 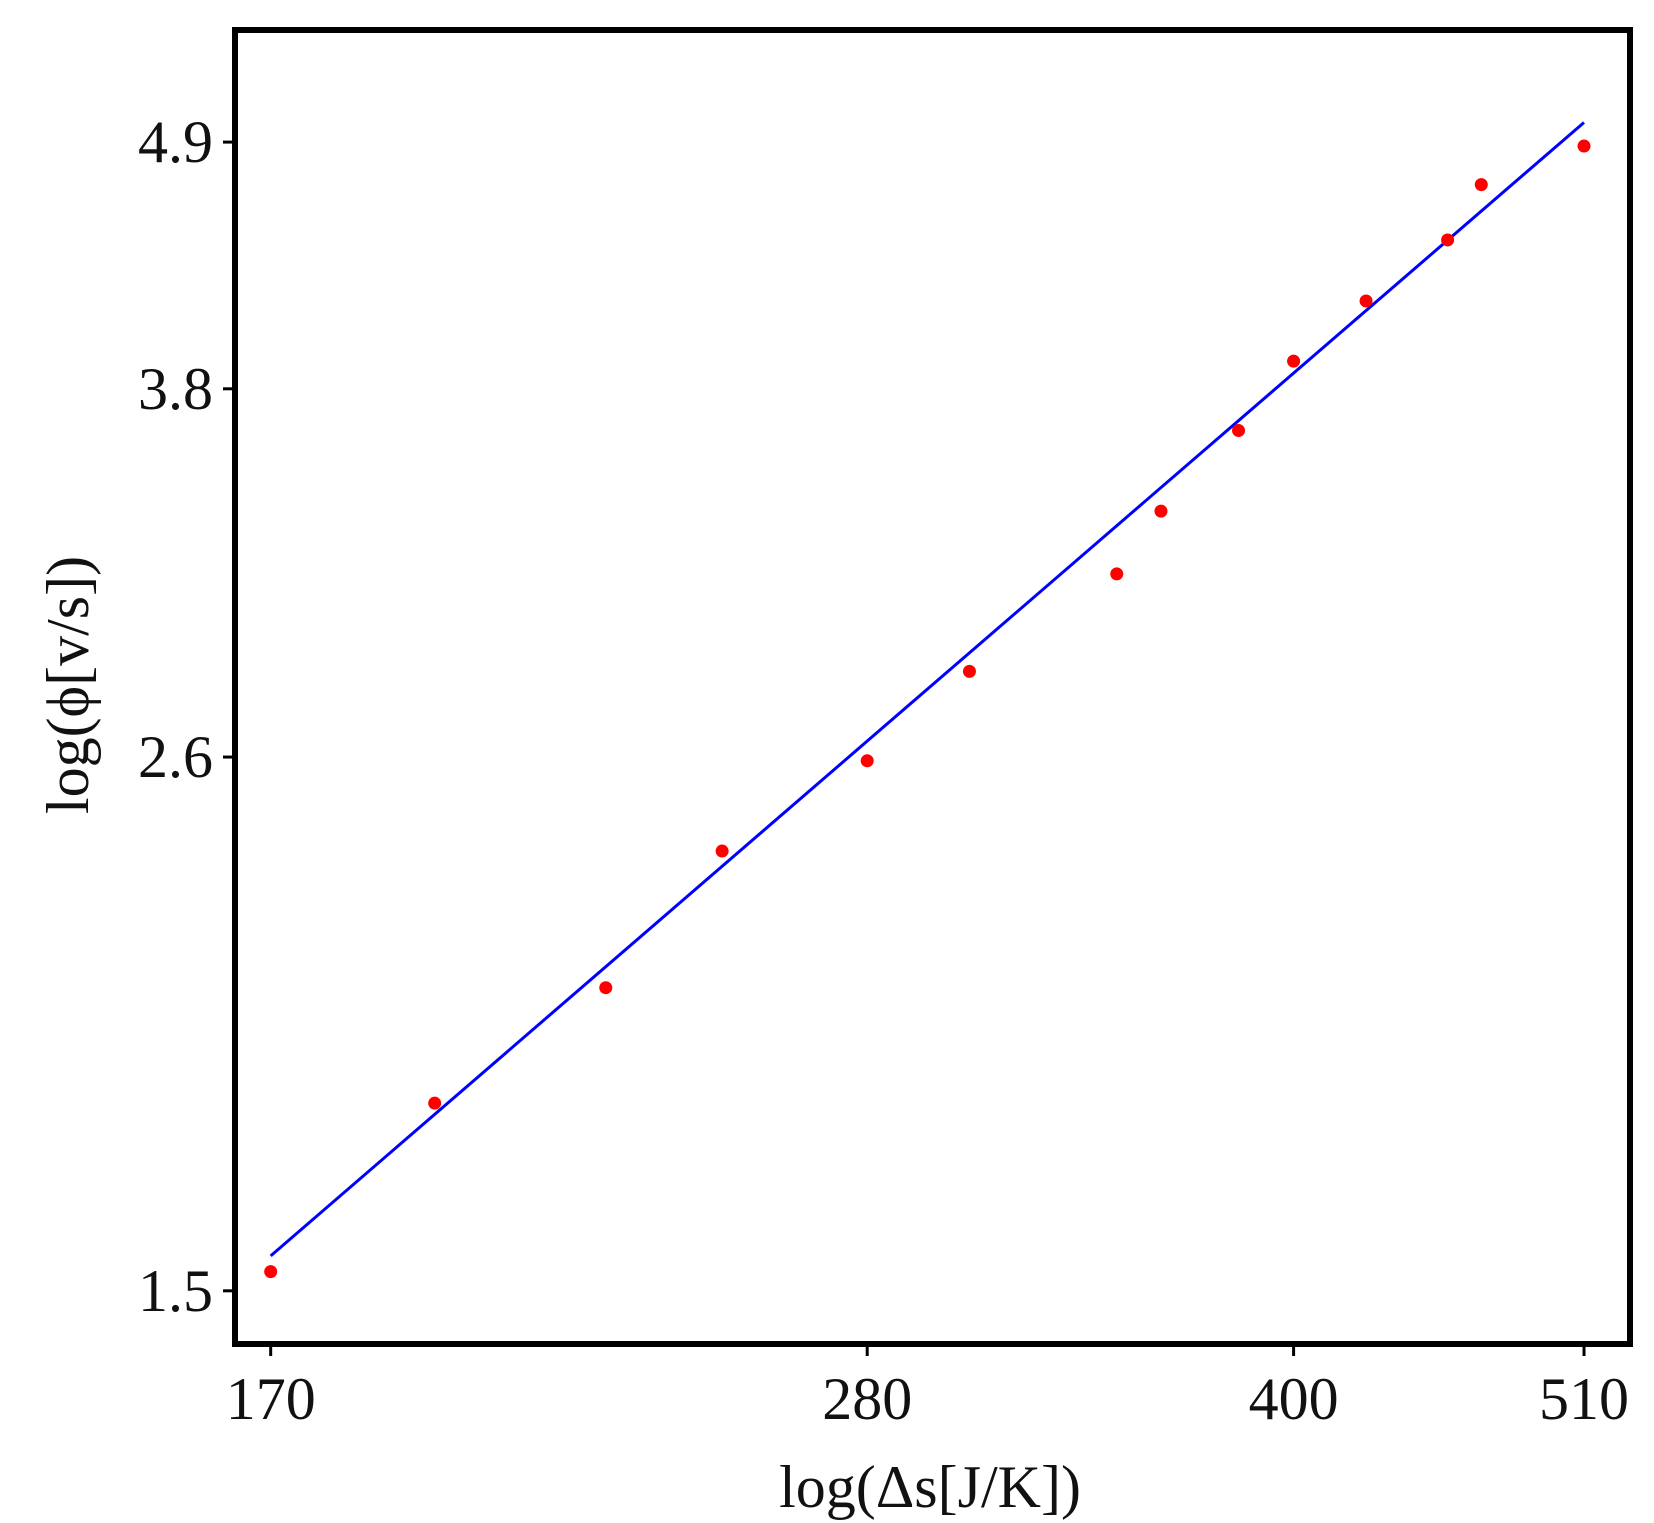 I want to click on y-tick-label: 2.6, so click(x=175, y=757).